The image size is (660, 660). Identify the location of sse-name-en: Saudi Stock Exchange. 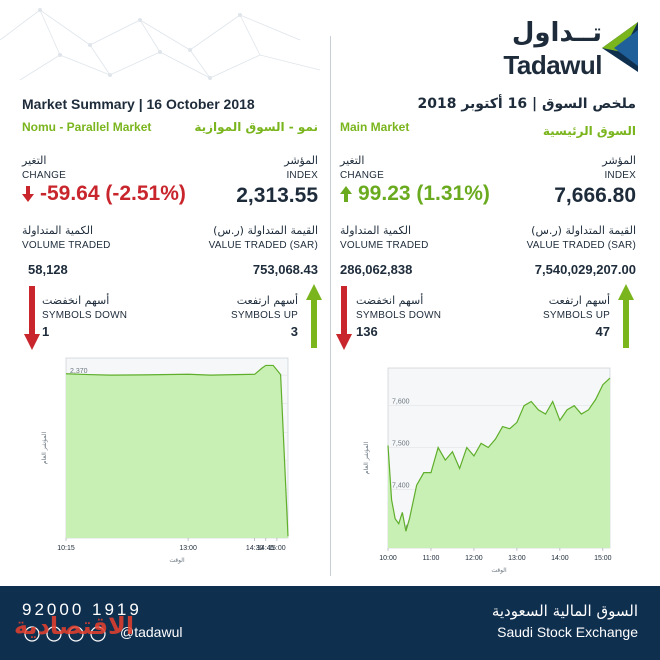
(567, 632).